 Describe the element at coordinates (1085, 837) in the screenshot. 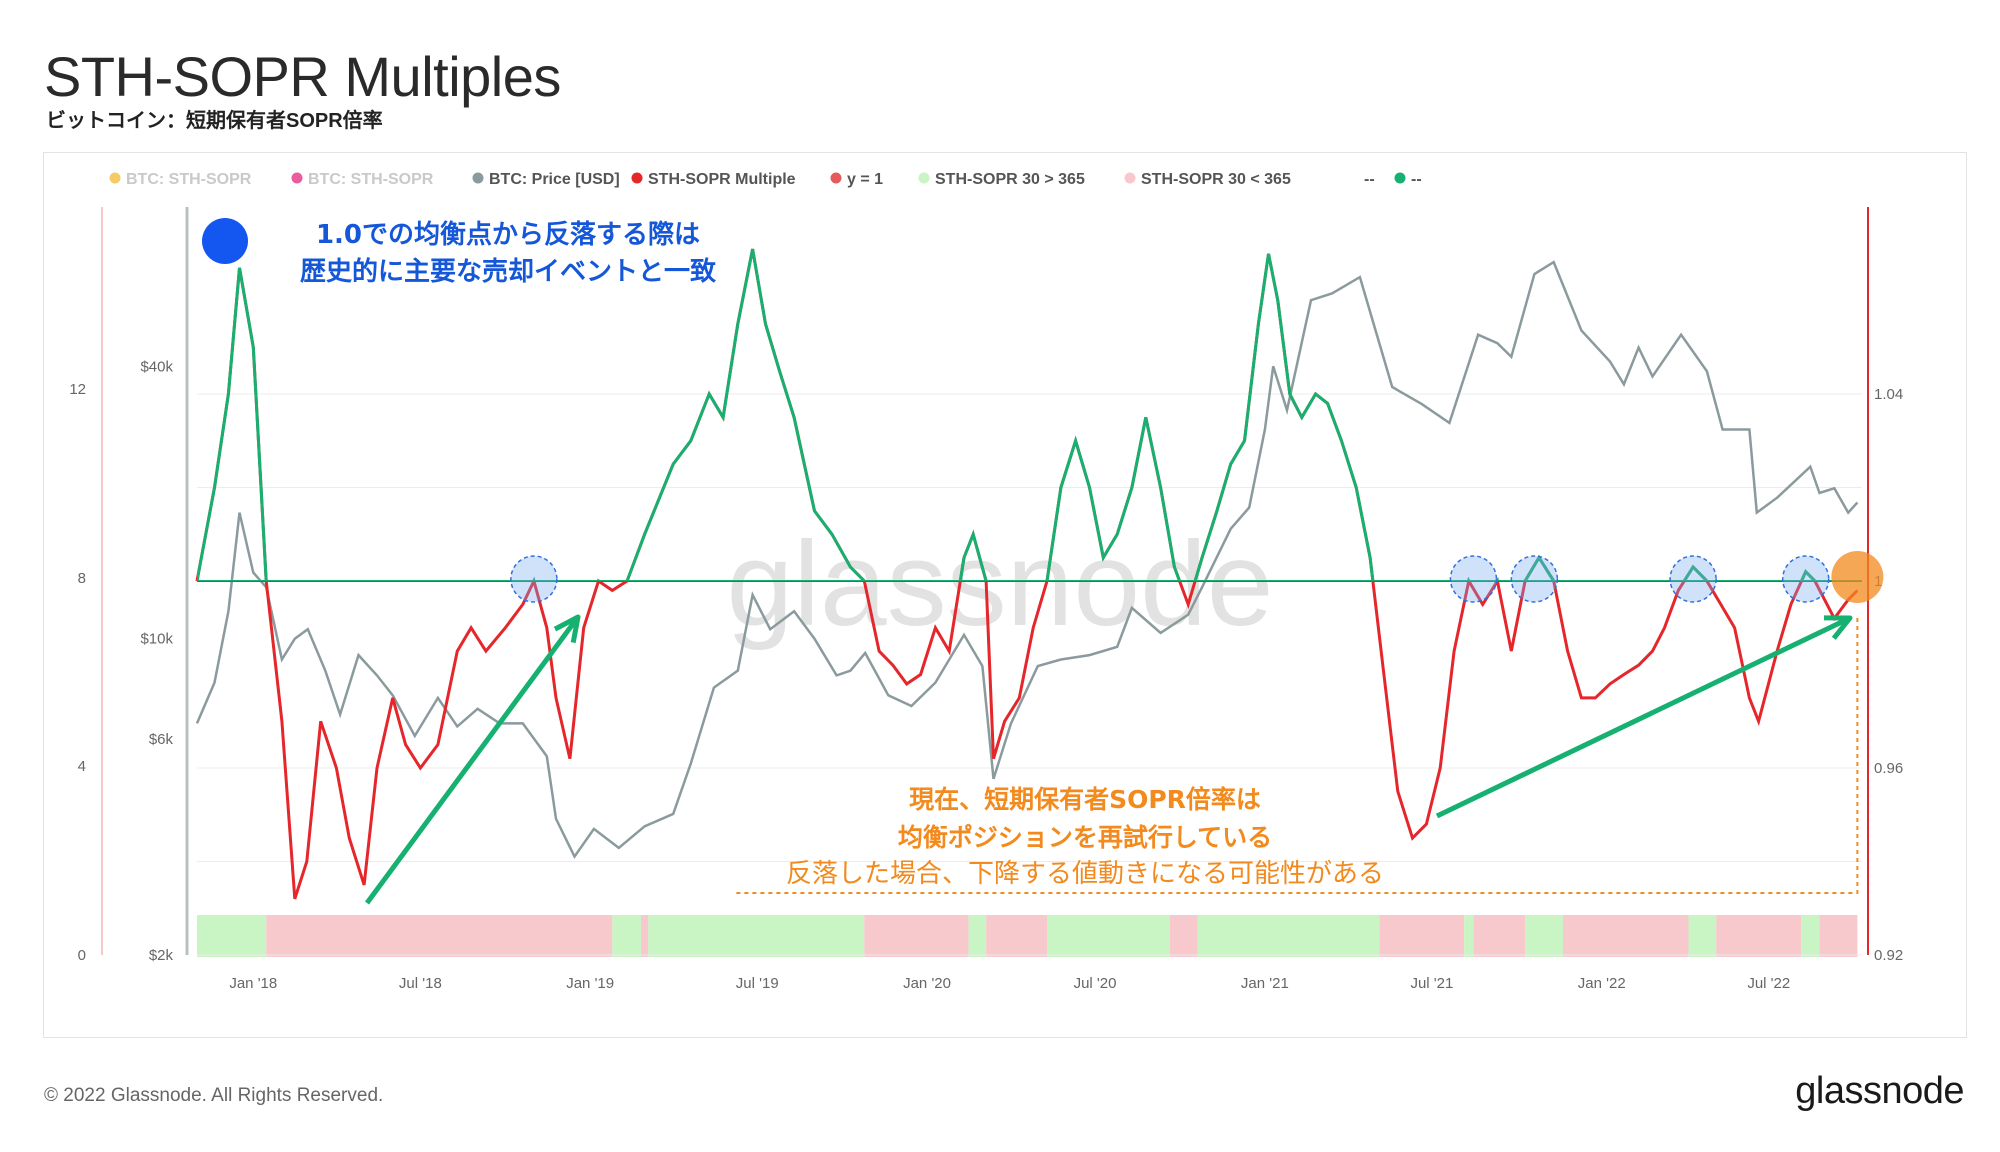

I see `annotation-orange-line2: 均衡ポジションを再試行している` at that location.